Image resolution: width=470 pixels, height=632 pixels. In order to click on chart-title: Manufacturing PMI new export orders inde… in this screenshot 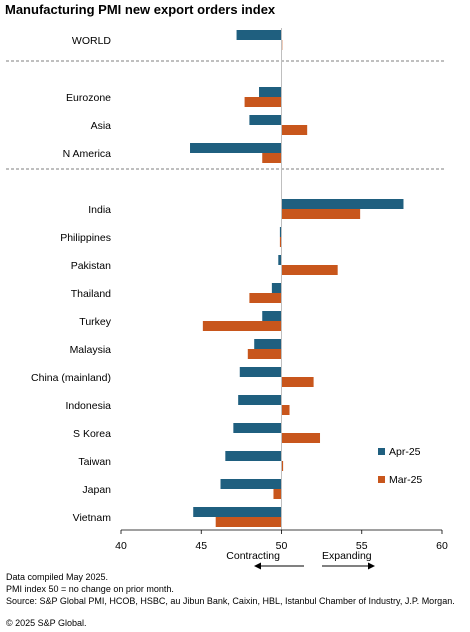, I will do `click(140, 9)`.